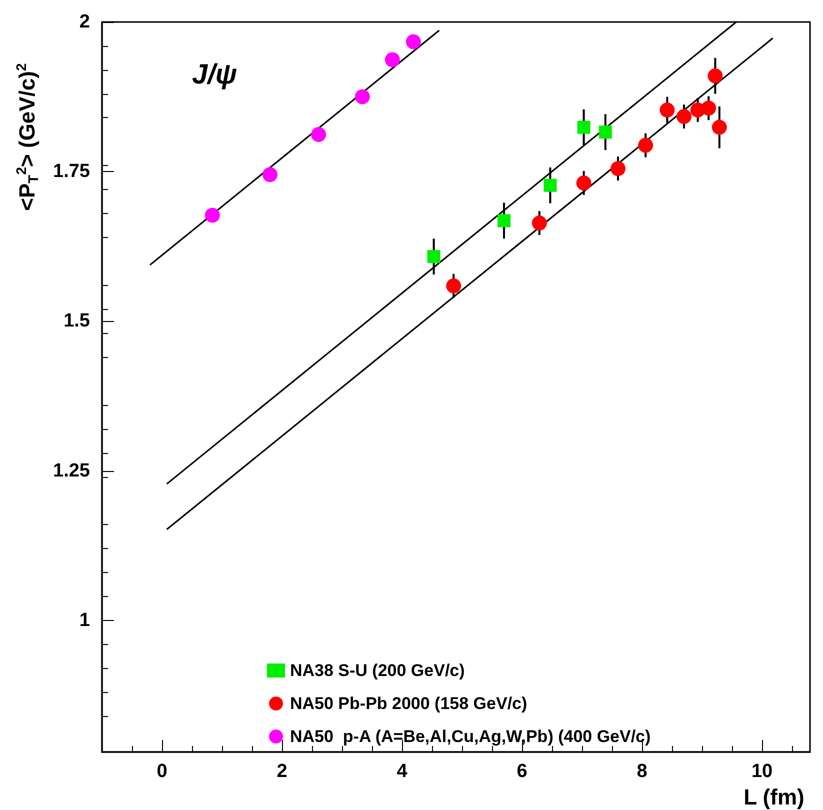  I want to click on x-tick-label: 2, so click(282, 771).